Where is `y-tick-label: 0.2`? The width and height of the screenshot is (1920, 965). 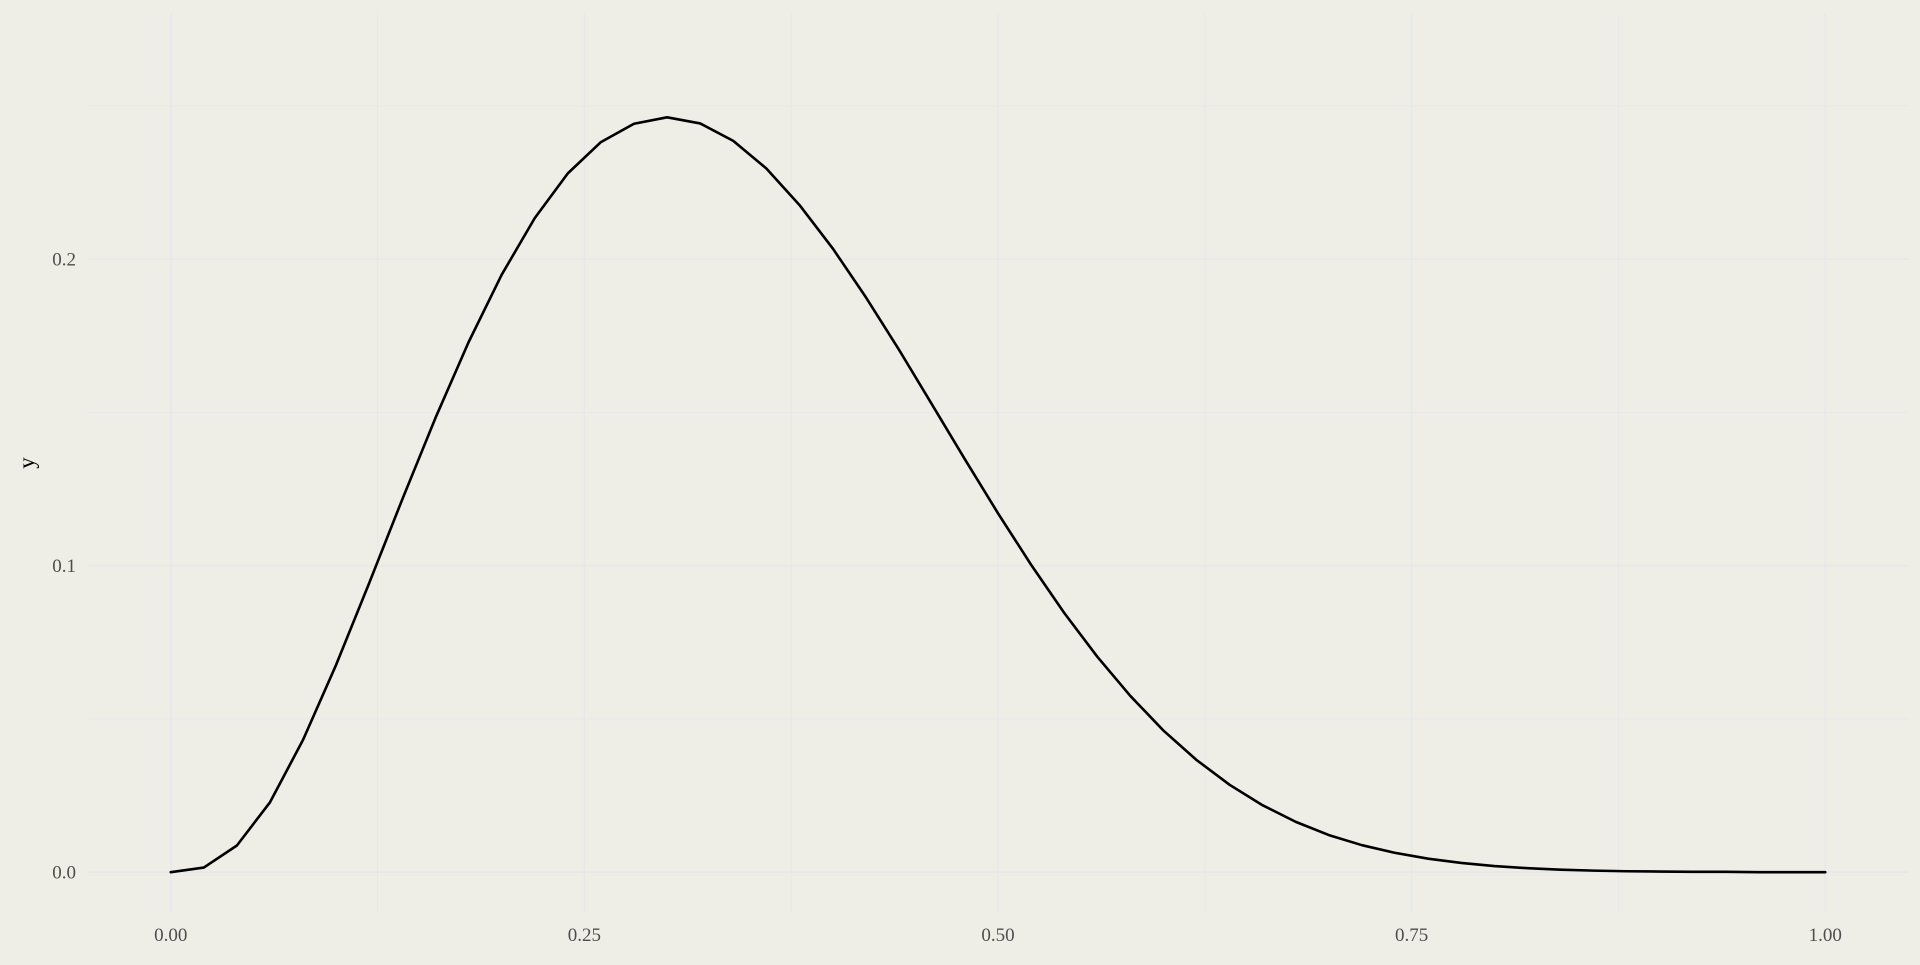 y-tick-label: 0.2 is located at coordinates (64, 260).